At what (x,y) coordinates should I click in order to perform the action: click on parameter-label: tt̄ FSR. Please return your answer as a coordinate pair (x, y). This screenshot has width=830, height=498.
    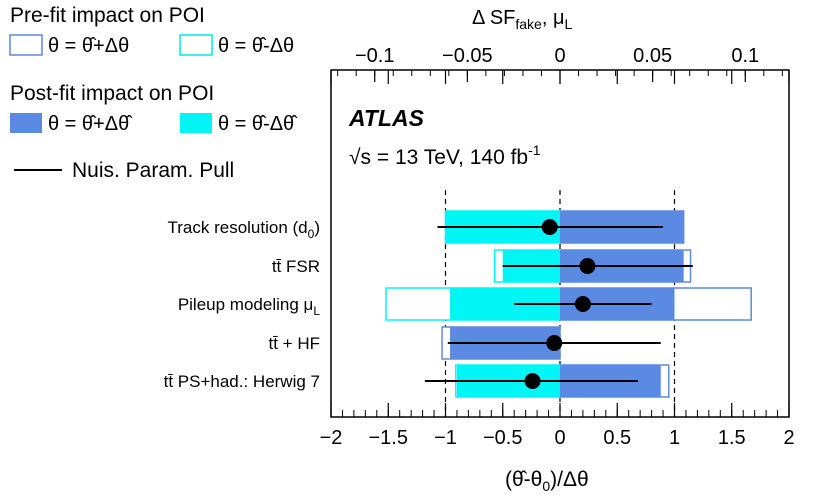
    Looking at the image, I should click on (296, 266).